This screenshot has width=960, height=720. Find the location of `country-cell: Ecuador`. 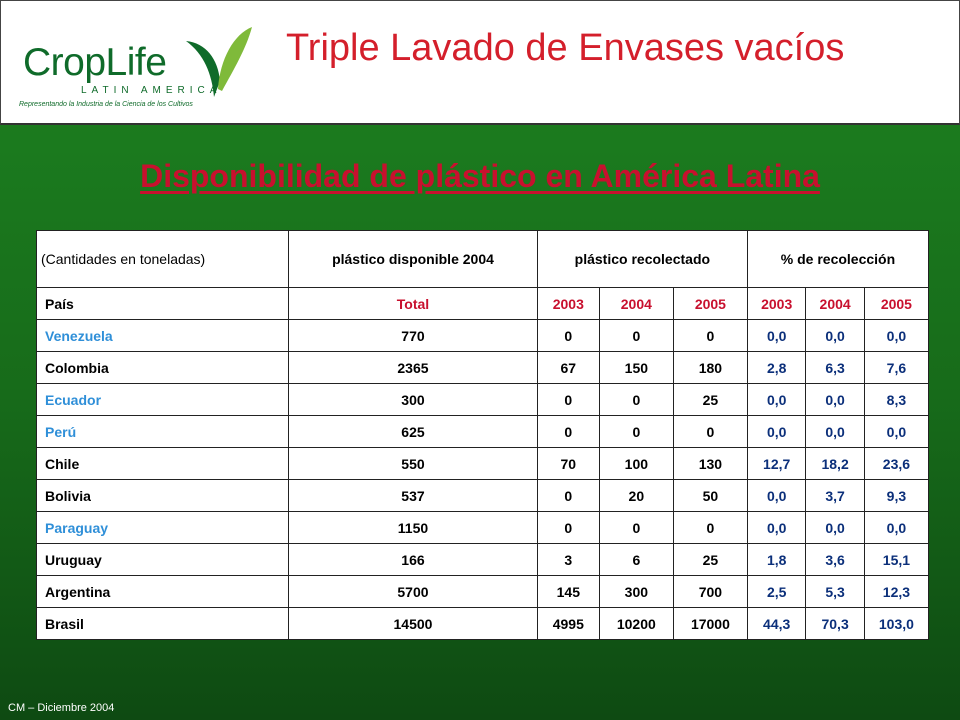

country-cell: Ecuador is located at coordinates (162, 399).